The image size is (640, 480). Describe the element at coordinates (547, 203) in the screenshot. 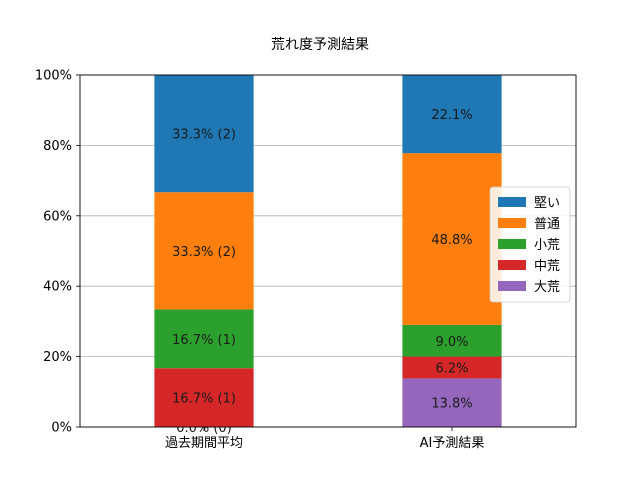

I see `legend-label: 堅い` at that location.